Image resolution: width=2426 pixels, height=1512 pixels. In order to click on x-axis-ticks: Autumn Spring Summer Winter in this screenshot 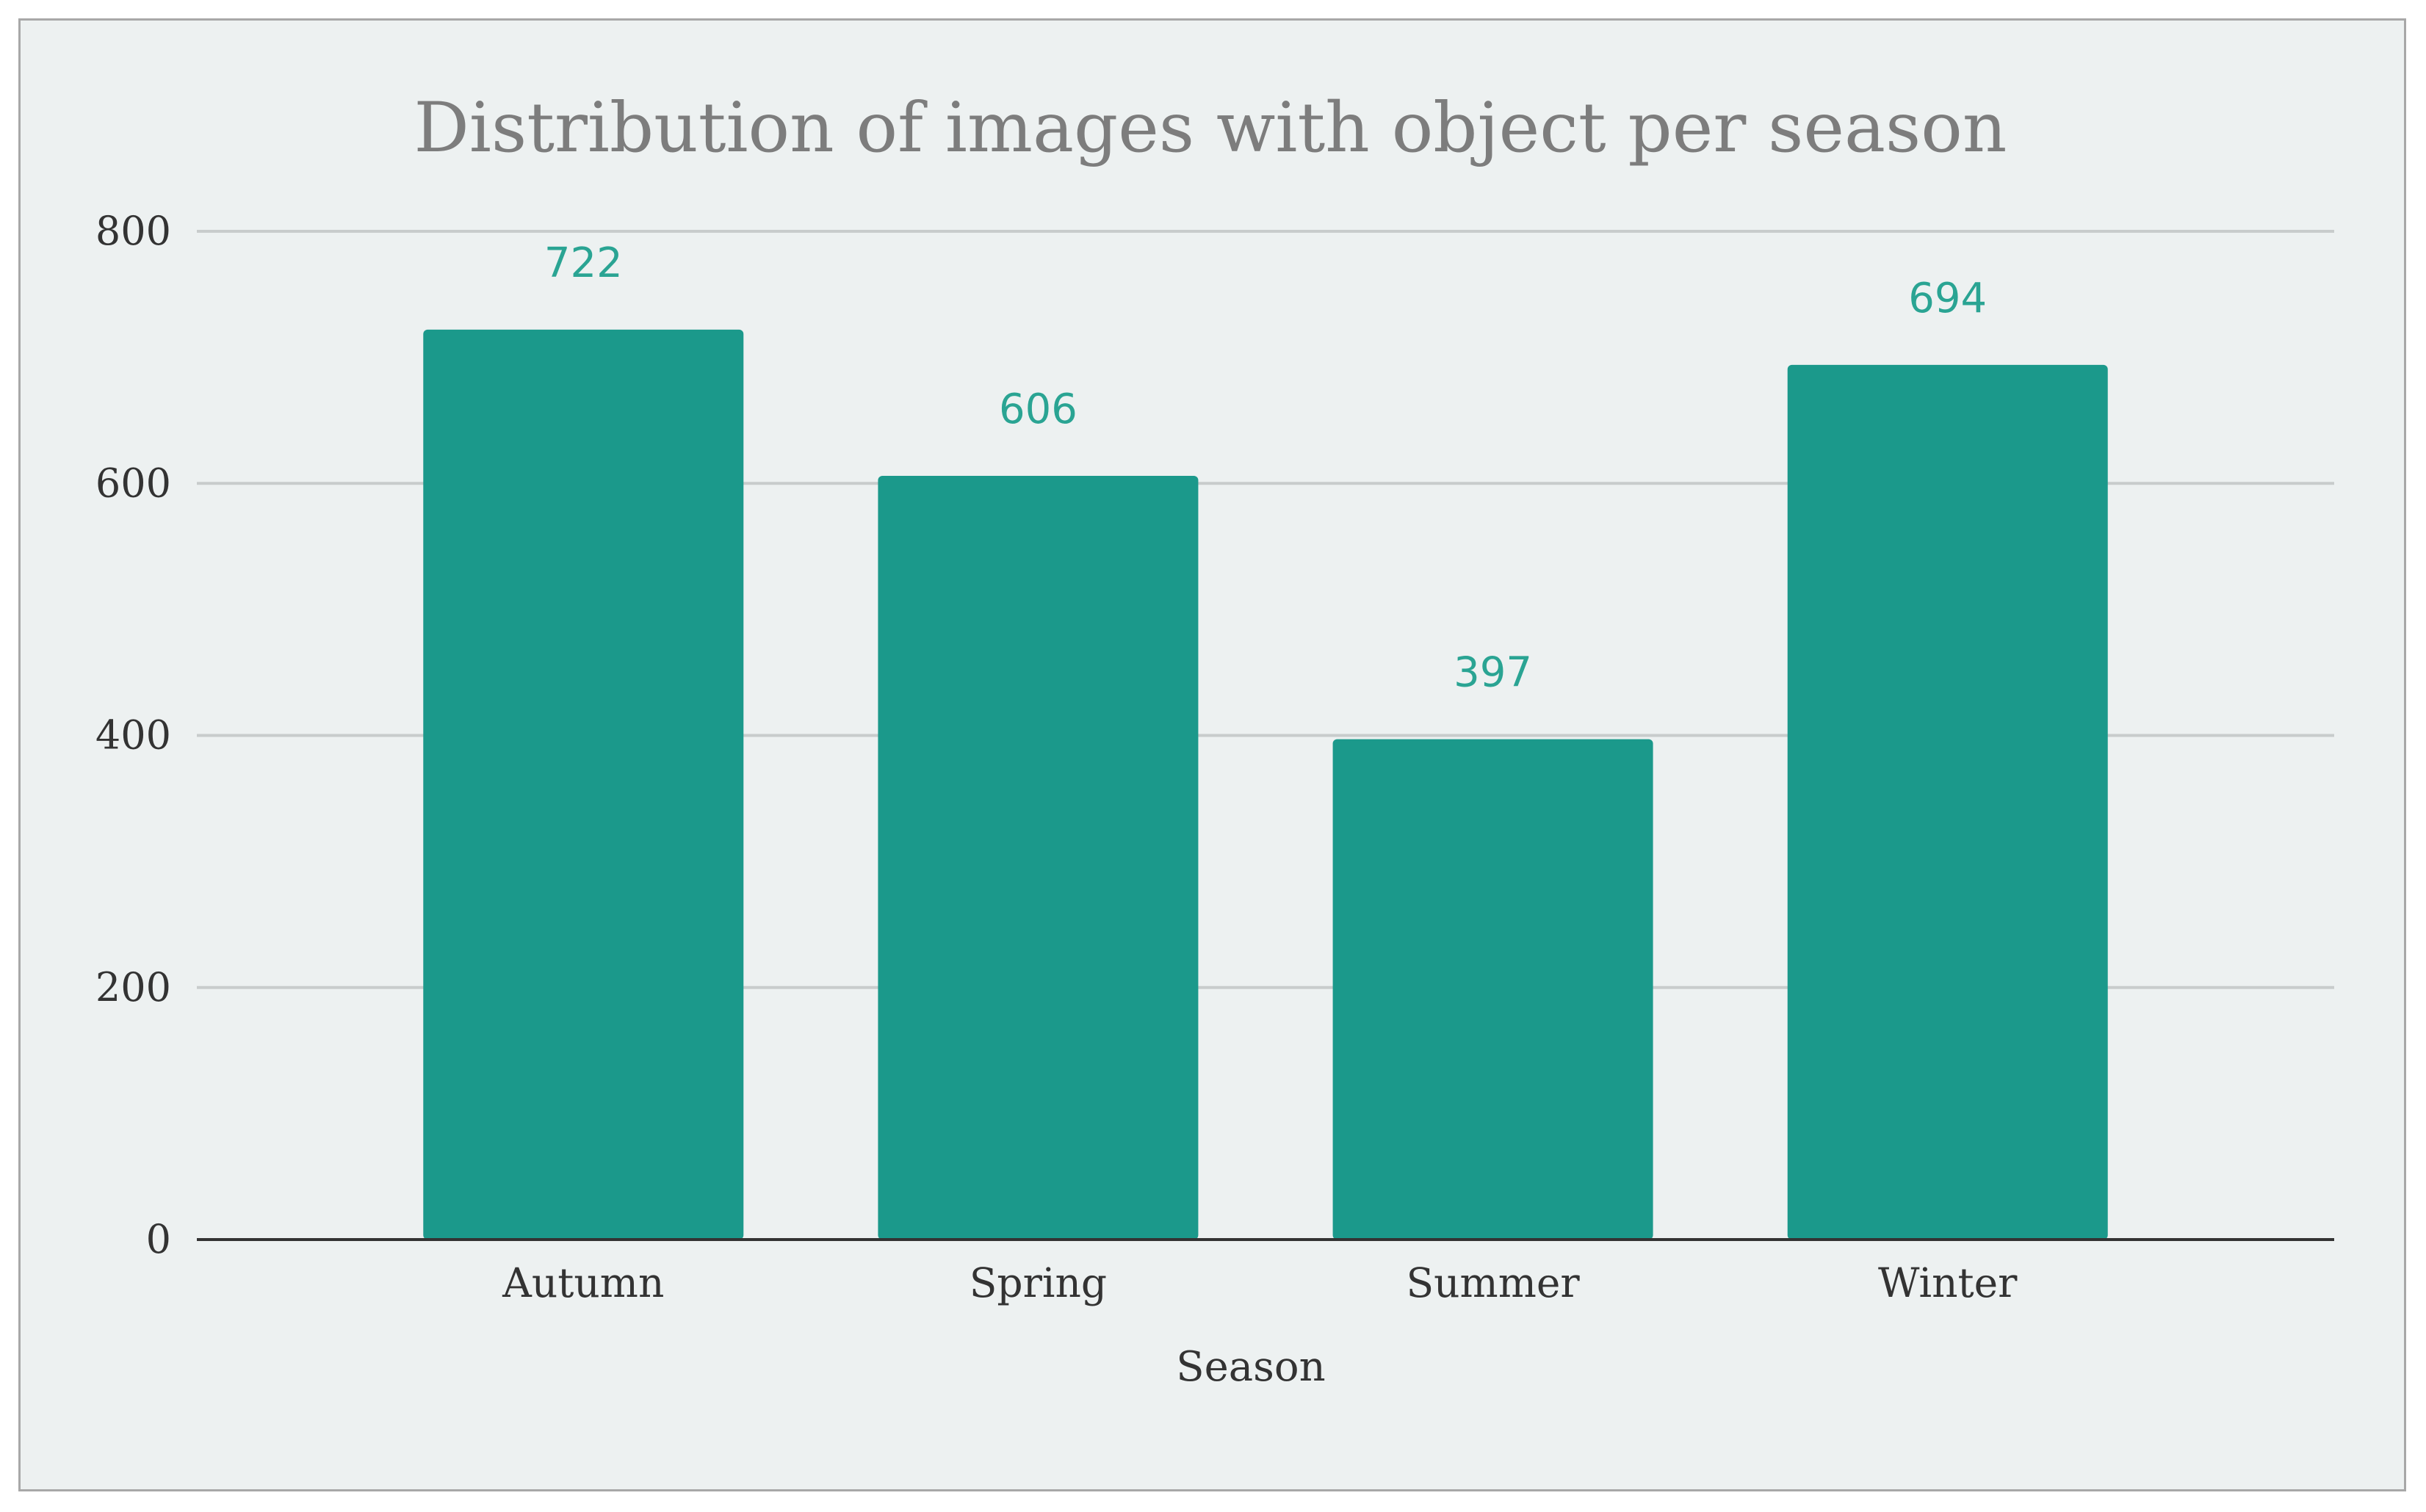, I will do `click(1260, 1282)`.